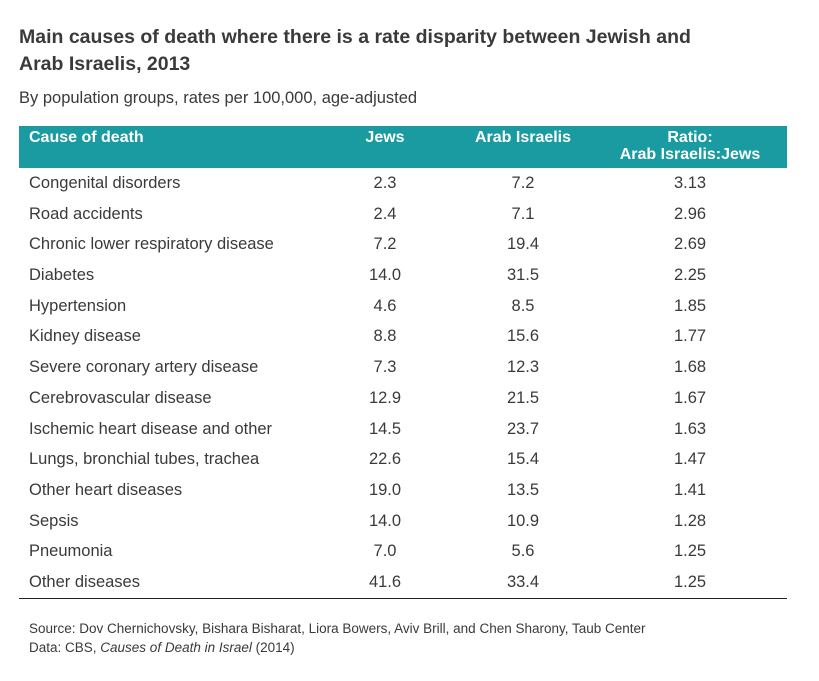 Image resolution: width=819 pixels, height=681 pixels. What do you see at coordinates (403, 598) in the screenshot?
I see `table-bottom-rule` at bounding box center [403, 598].